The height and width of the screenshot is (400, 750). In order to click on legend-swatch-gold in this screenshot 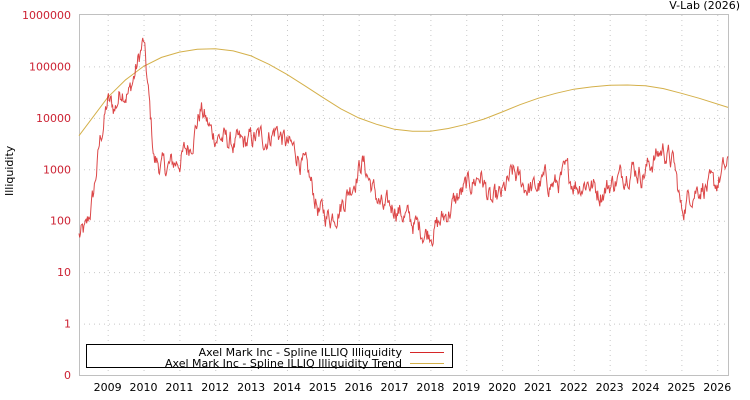, I will do `click(427, 363)`.